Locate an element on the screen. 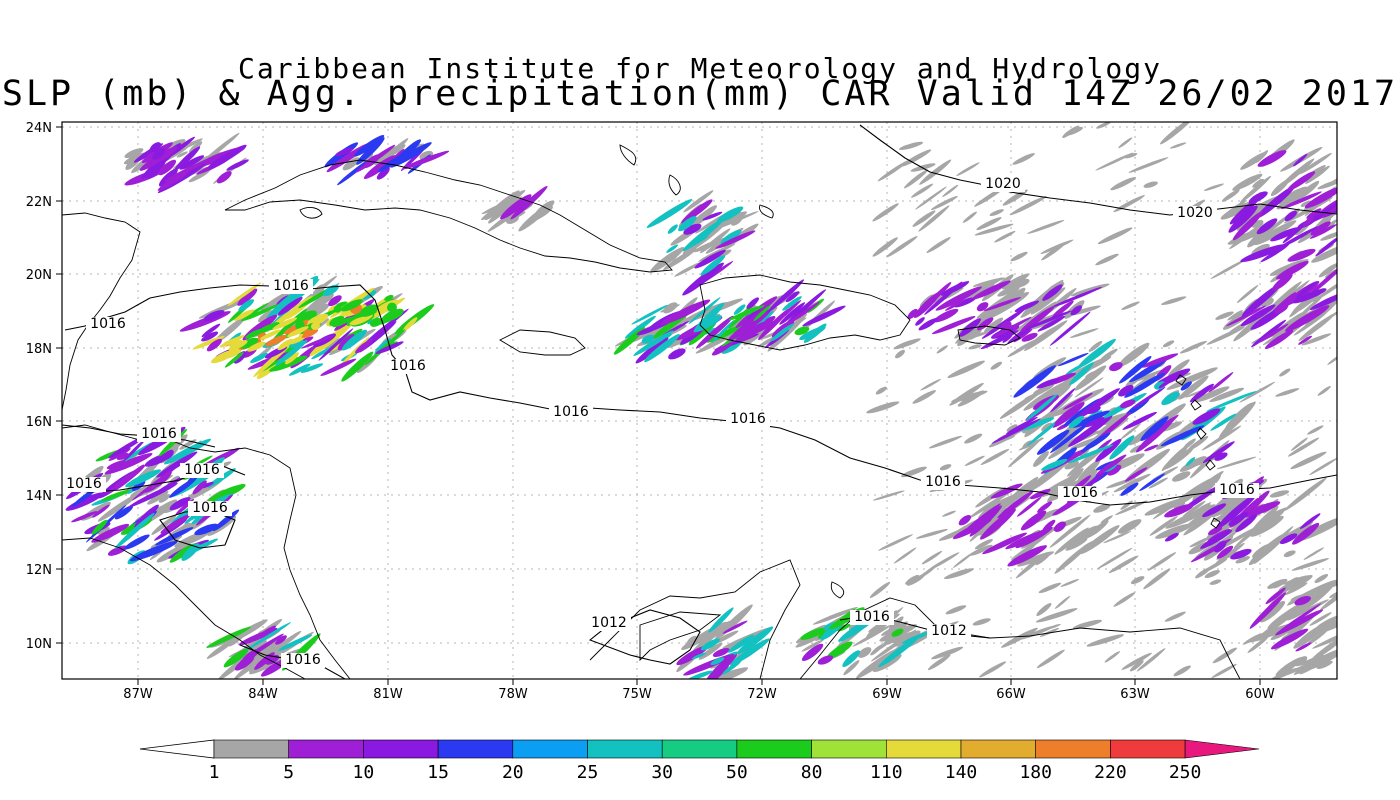 The height and width of the screenshot is (800, 1400). isobar-label: 1012 is located at coordinates (949, 631).